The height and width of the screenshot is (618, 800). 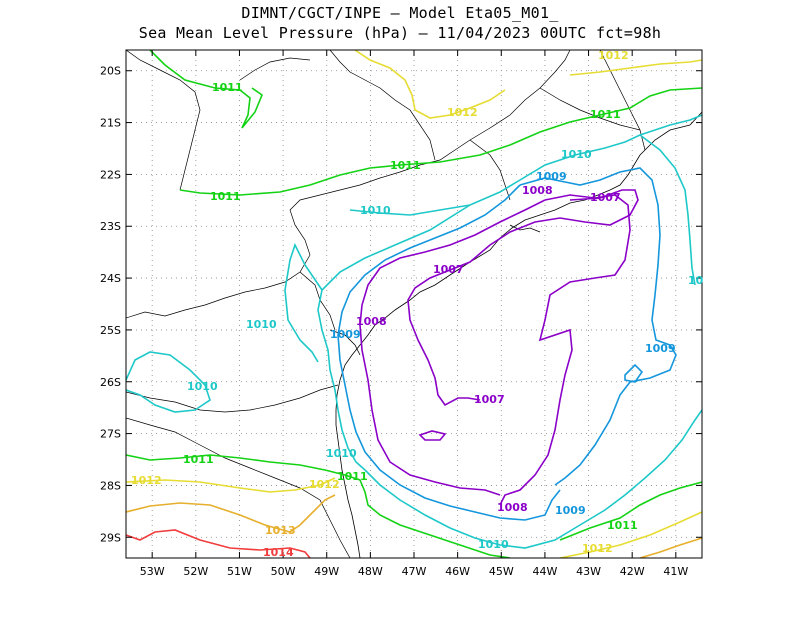 What do you see at coordinates (195, 571) in the screenshot?
I see `lon-tick-label: 52W` at bounding box center [195, 571].